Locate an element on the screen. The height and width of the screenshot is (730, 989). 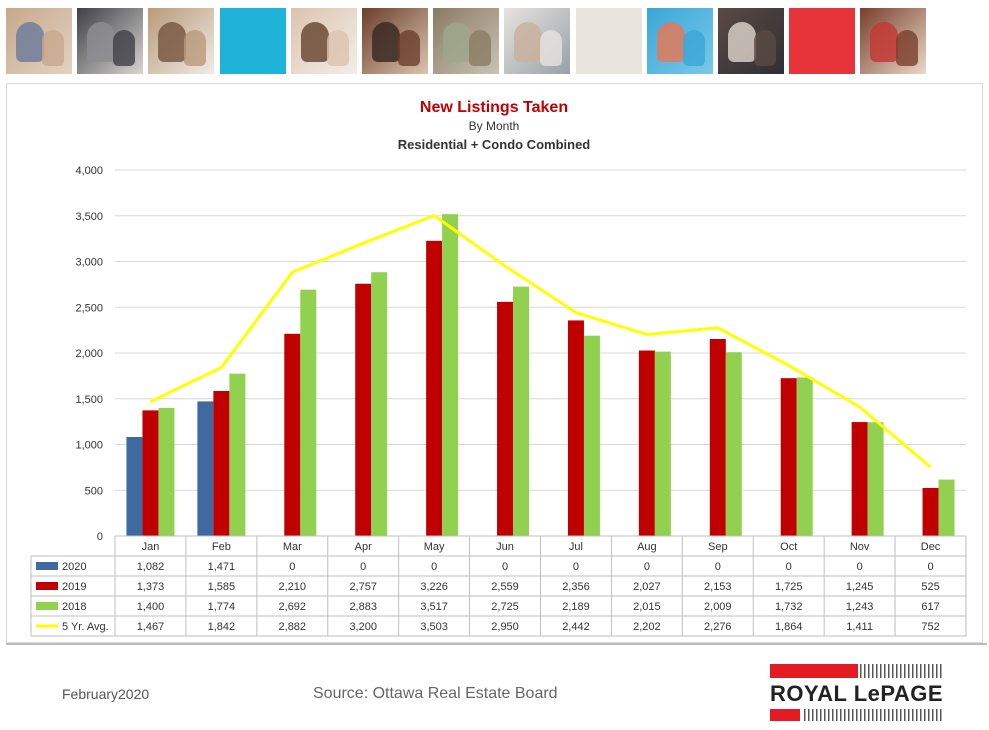
data-label-2019: 2,559 is located at coordinates (505, 587).